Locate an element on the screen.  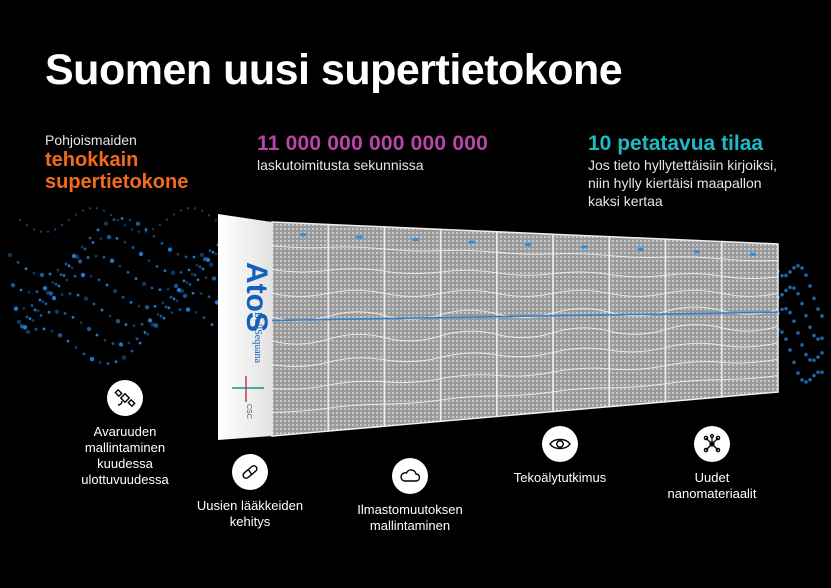
feature-space-line2: mallintaminen is located at coordinates (125, 447).